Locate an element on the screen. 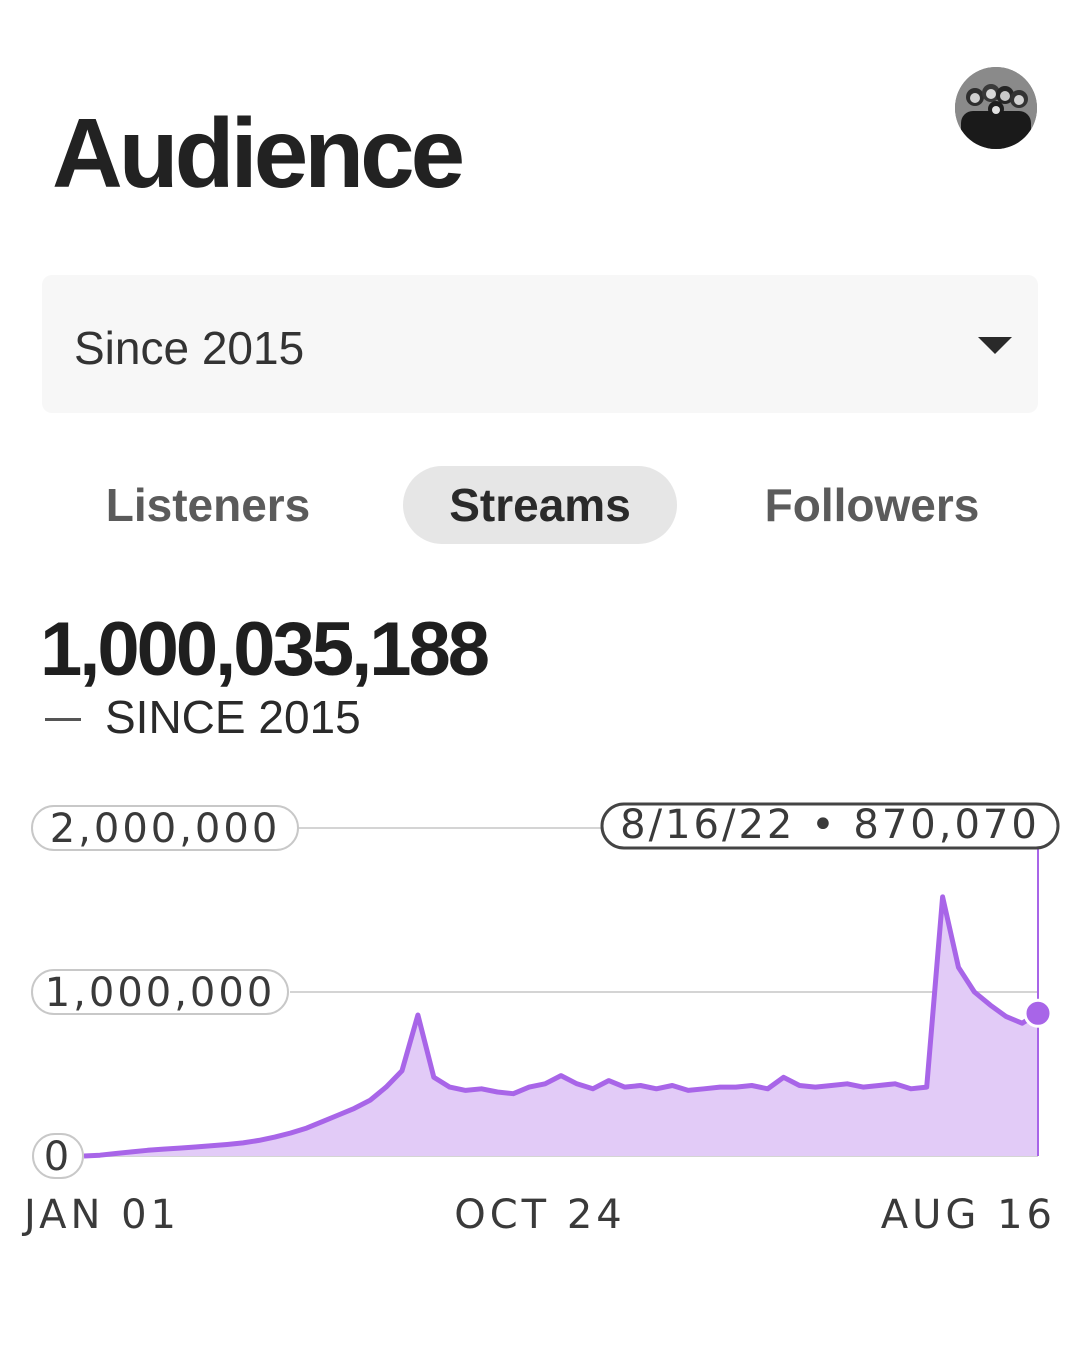  x-tick-label: OCT 24 is located at coordinates (539, 1215).